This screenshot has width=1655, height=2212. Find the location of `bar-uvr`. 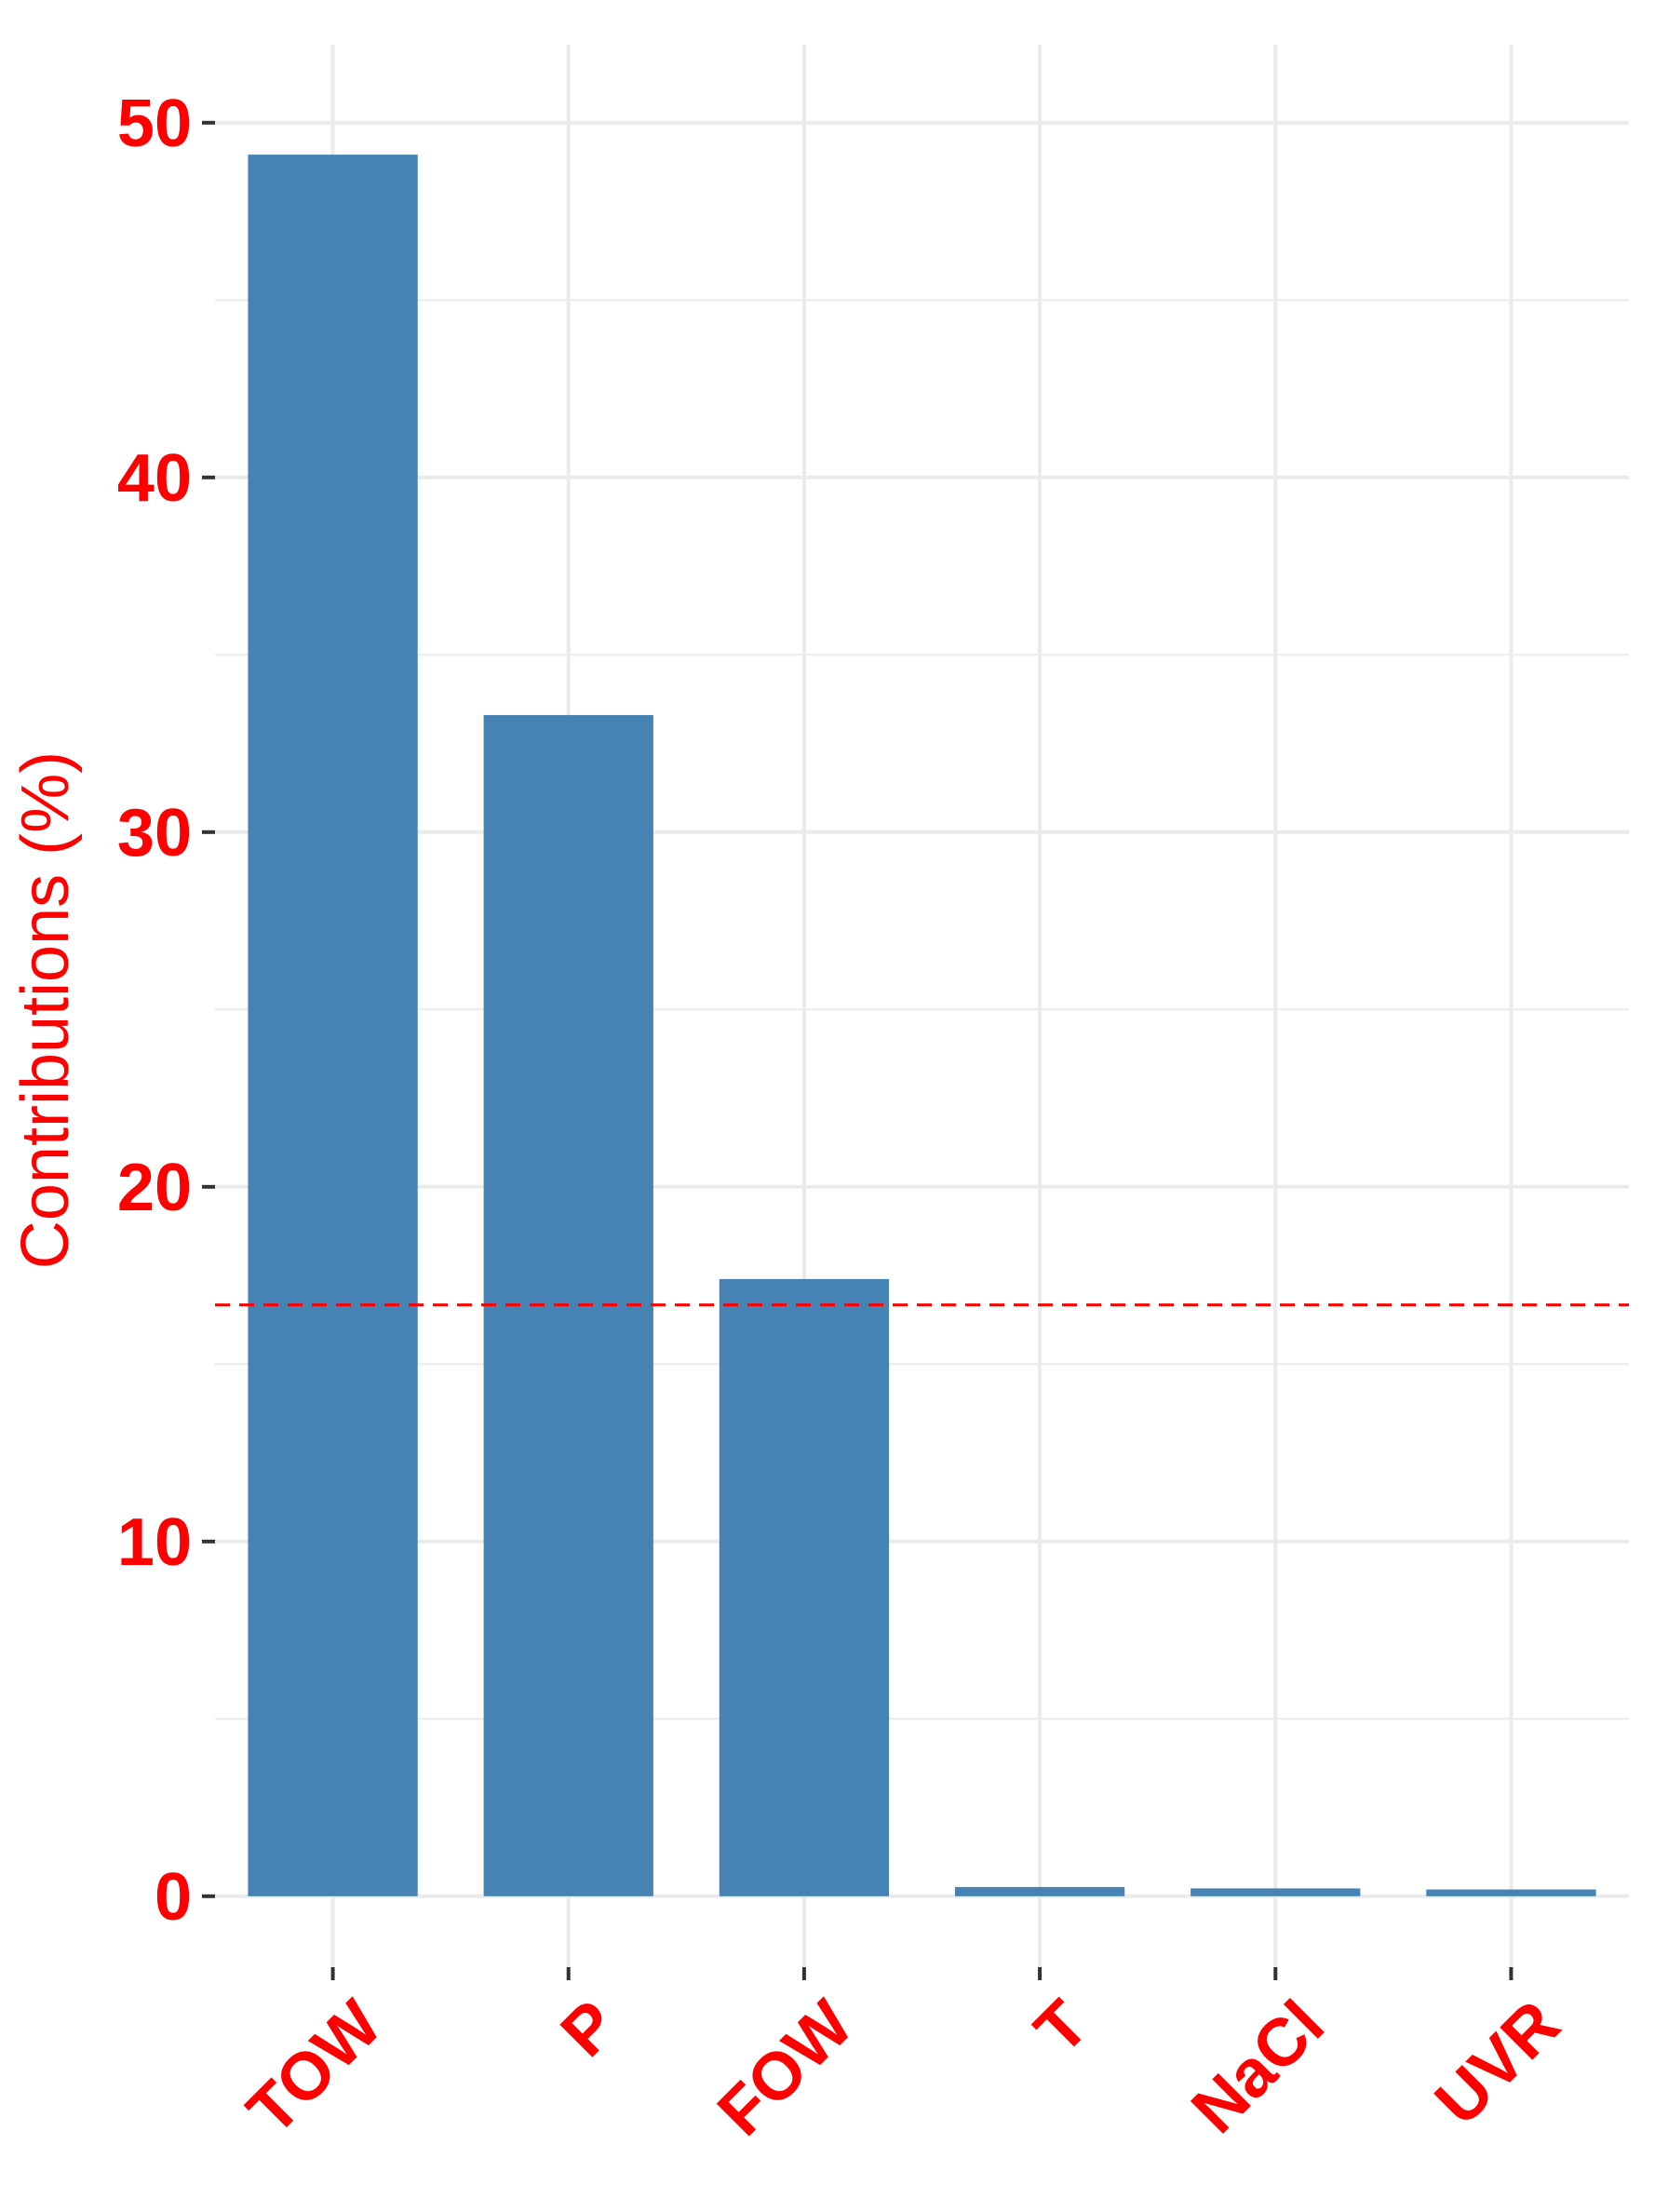

bar-uvr is located at coordinates (1511, 1892).